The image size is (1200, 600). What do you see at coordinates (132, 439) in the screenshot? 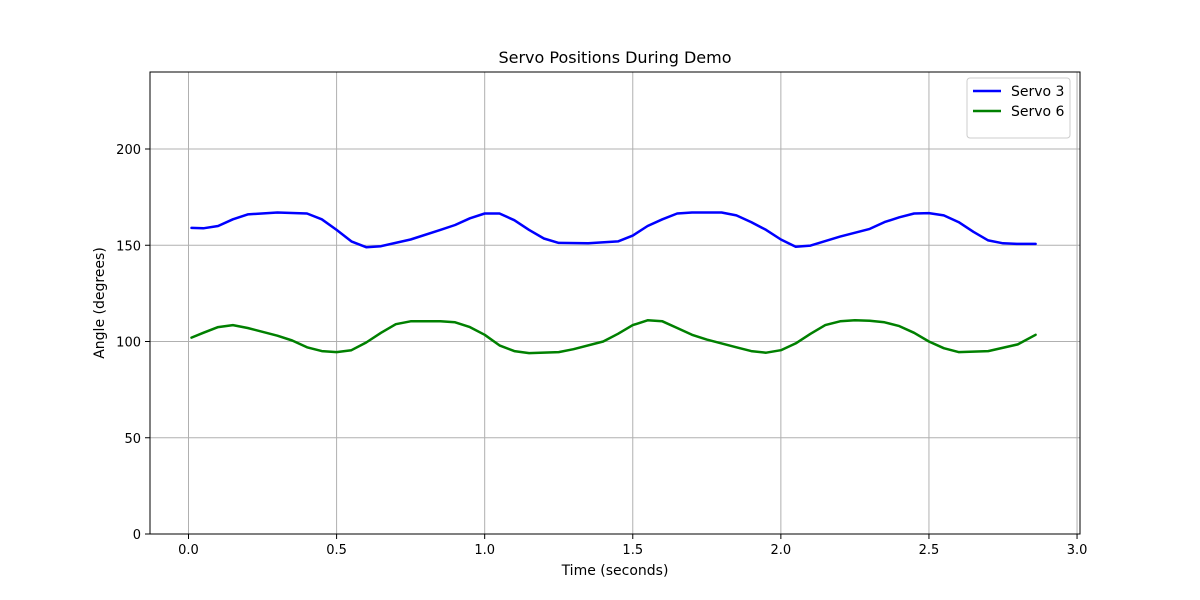
I see `y-tick-label: 50` at bounding box center [132, 439].